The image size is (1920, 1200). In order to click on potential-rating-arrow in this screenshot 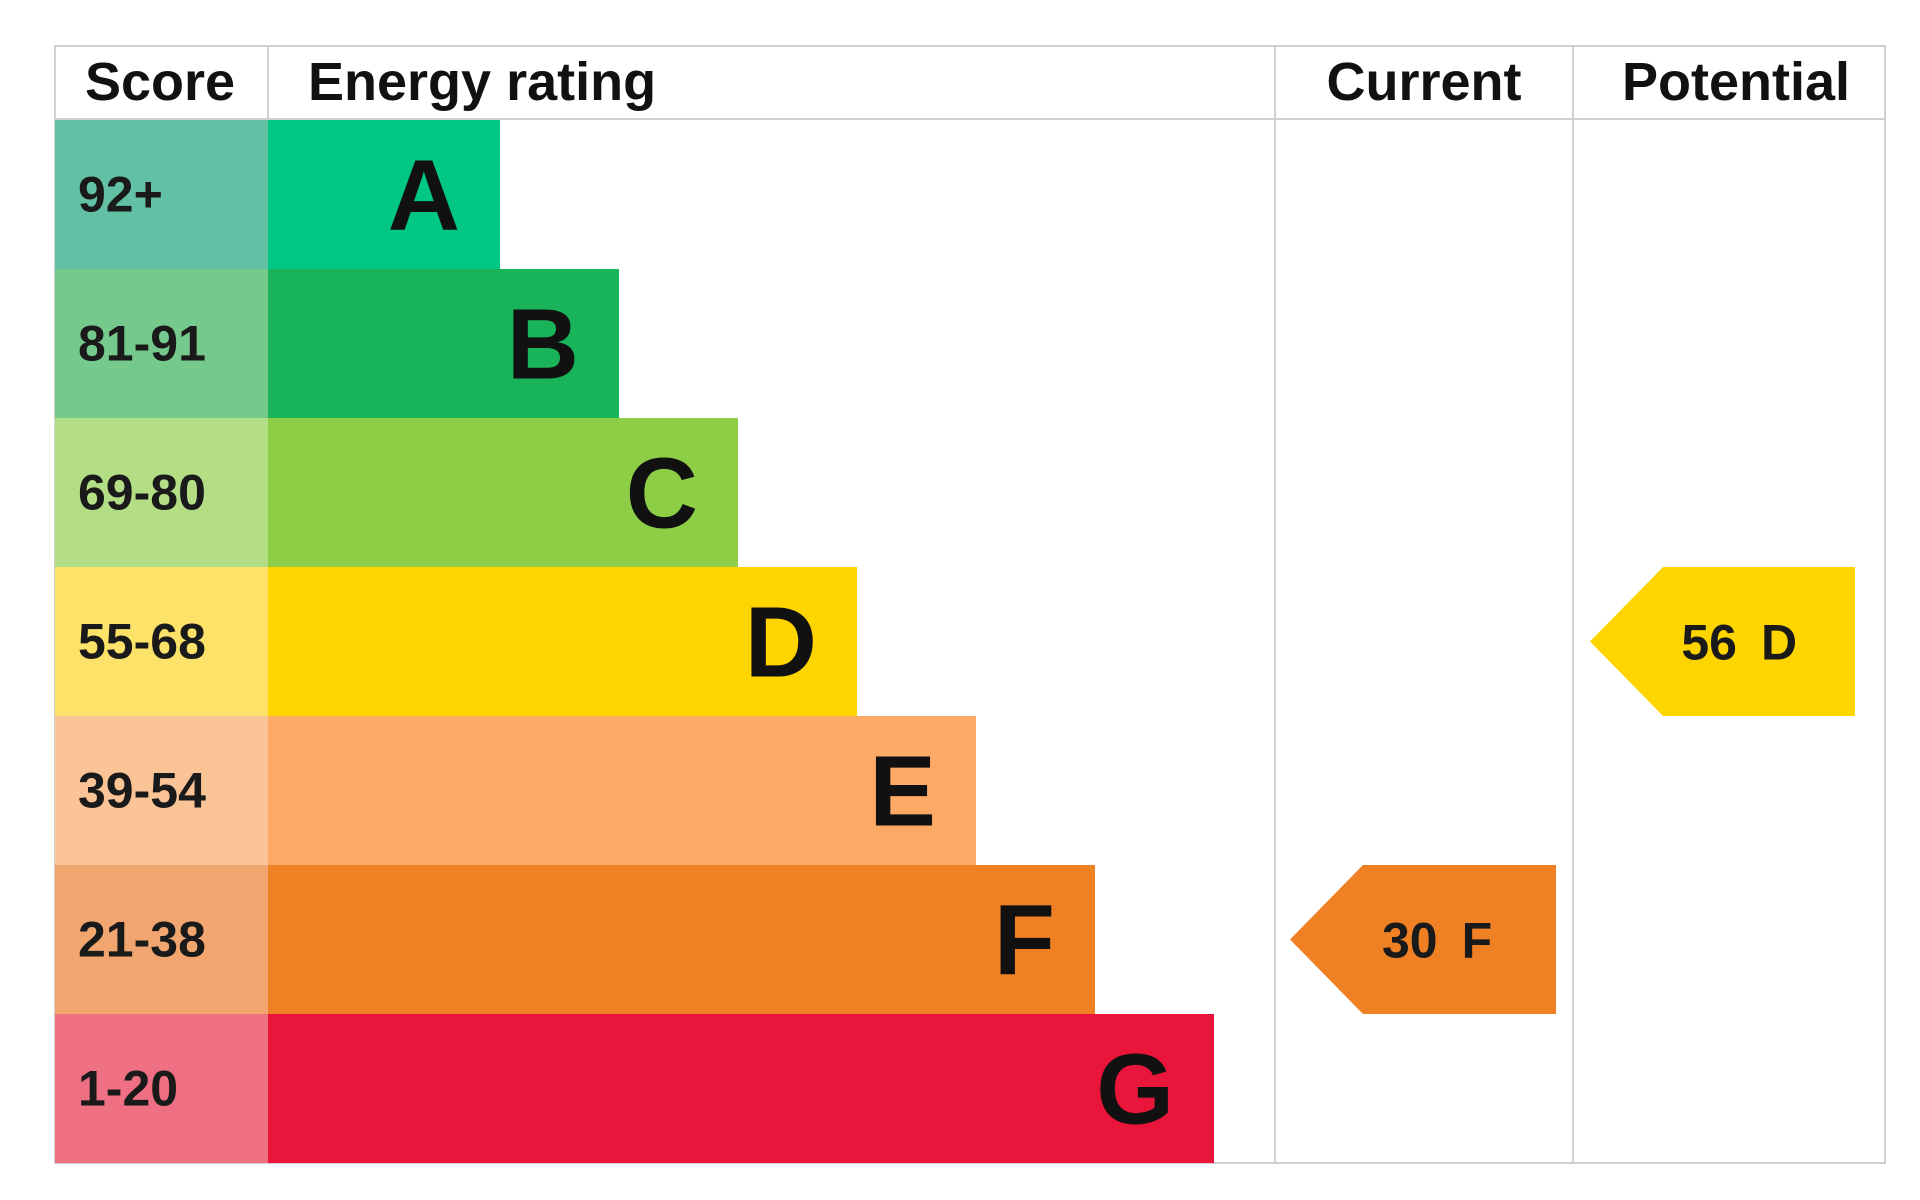, I will do `click(1722, 641)`.